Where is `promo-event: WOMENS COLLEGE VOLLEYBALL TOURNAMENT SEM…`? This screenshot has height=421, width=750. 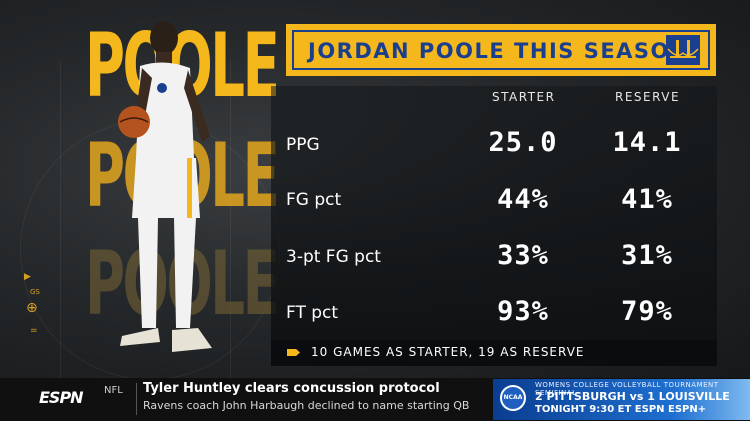
promo-event: WOMENS COLLEGE VOLLEYBALL TOURNAMENT SEM… is located at coordinates (627, 389).